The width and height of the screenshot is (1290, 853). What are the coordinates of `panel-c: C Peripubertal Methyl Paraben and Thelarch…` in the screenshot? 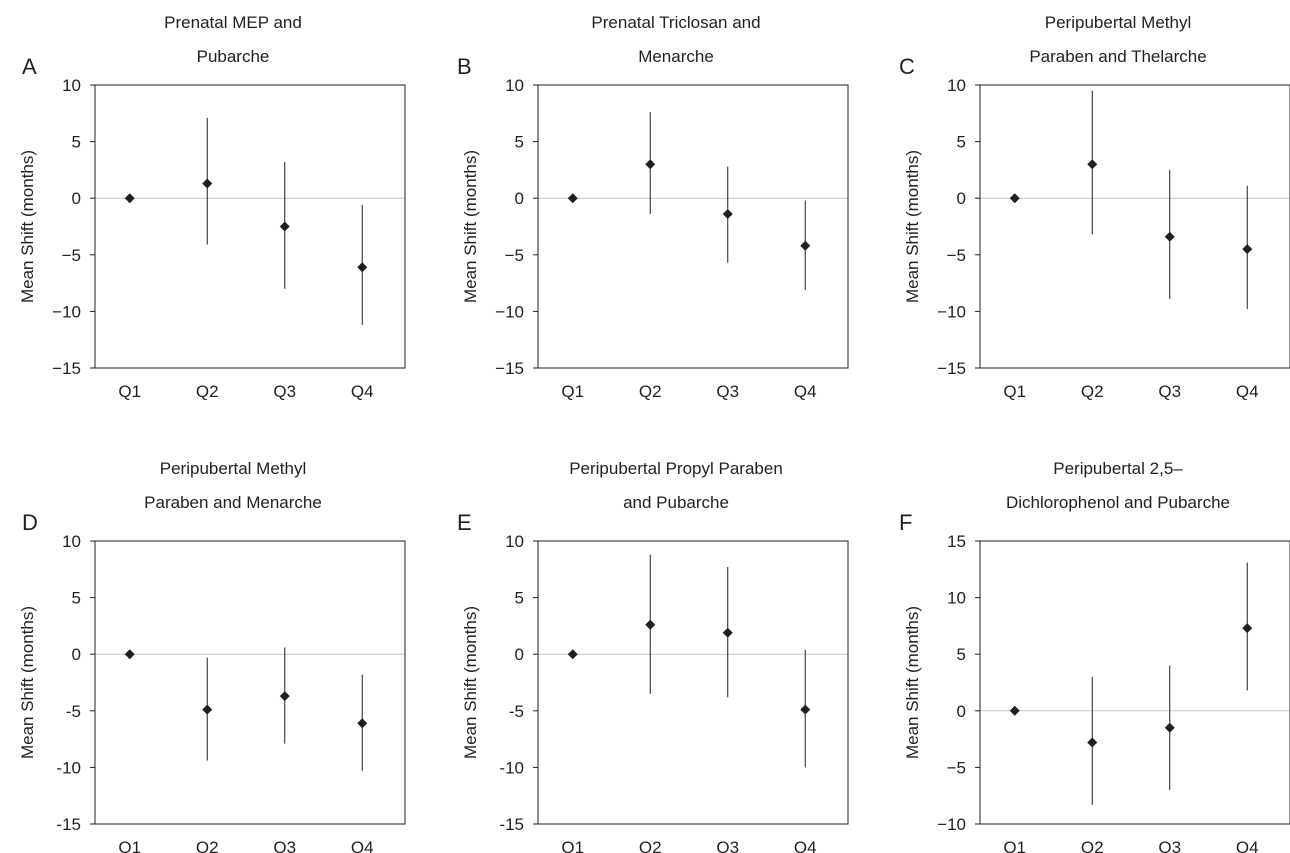 It's located at (1094, 207).